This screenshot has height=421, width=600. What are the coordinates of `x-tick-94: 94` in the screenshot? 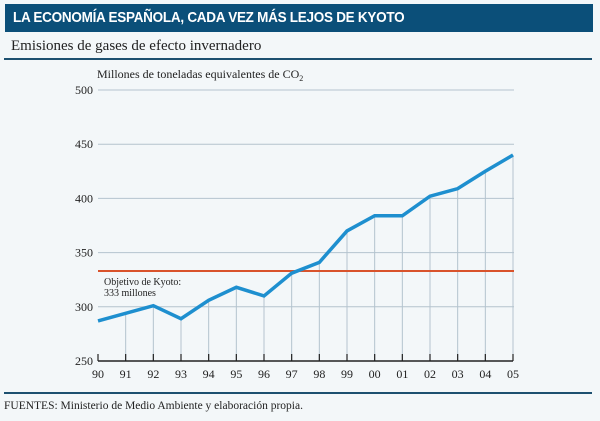 It's located at (209, 374).